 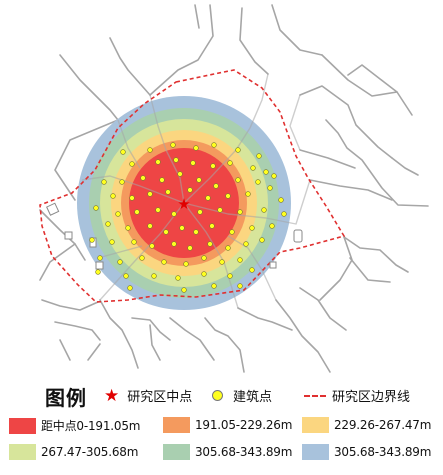 What do you see at coordinates (112, 395) in the screenshot?
I see `star-icon: ★` at bounding box center [112, 395].